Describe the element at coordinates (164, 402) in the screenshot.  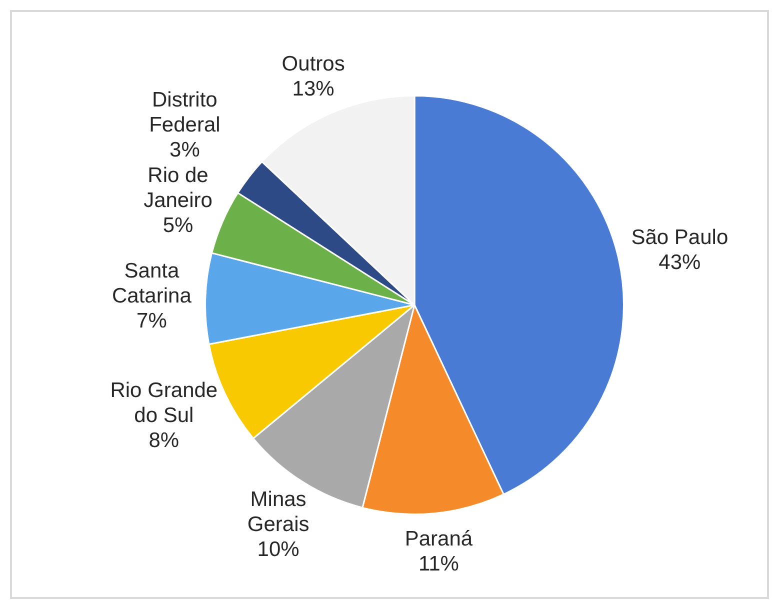
I see `slice-label: Rio Grande do Sul` at that location.